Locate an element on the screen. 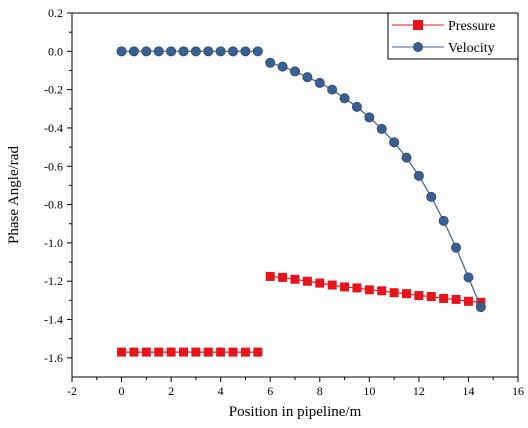 This screenshot has height=428, width=528. x-tick-label: 12 is located at coordinates (419, 391).